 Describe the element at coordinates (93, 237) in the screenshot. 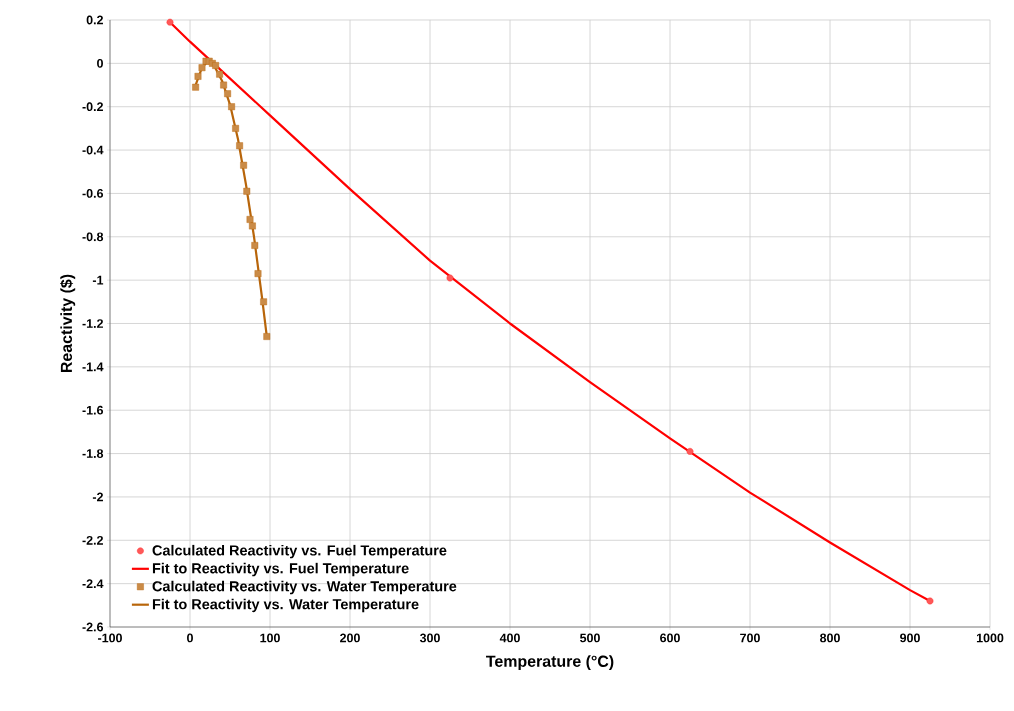

I see `y-tick-label: -0.8` at that location.